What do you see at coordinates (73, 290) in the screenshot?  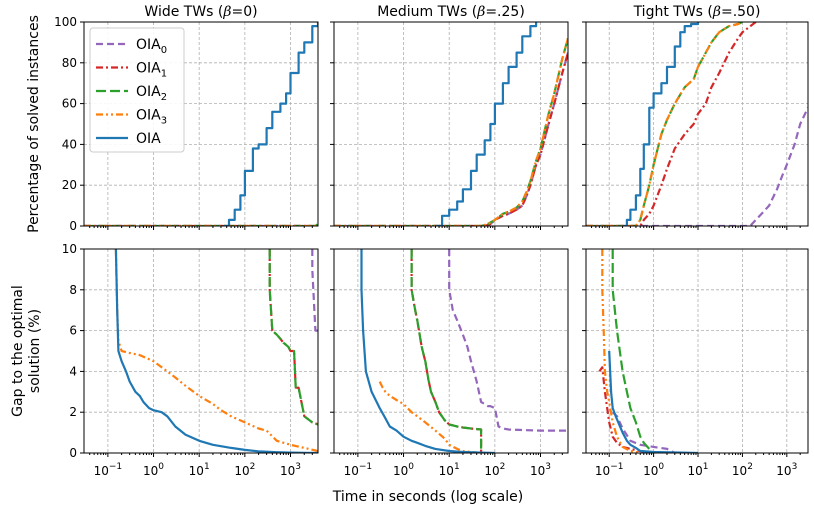 I see `y-tick-label: 8` at bounding box center [73, 290].